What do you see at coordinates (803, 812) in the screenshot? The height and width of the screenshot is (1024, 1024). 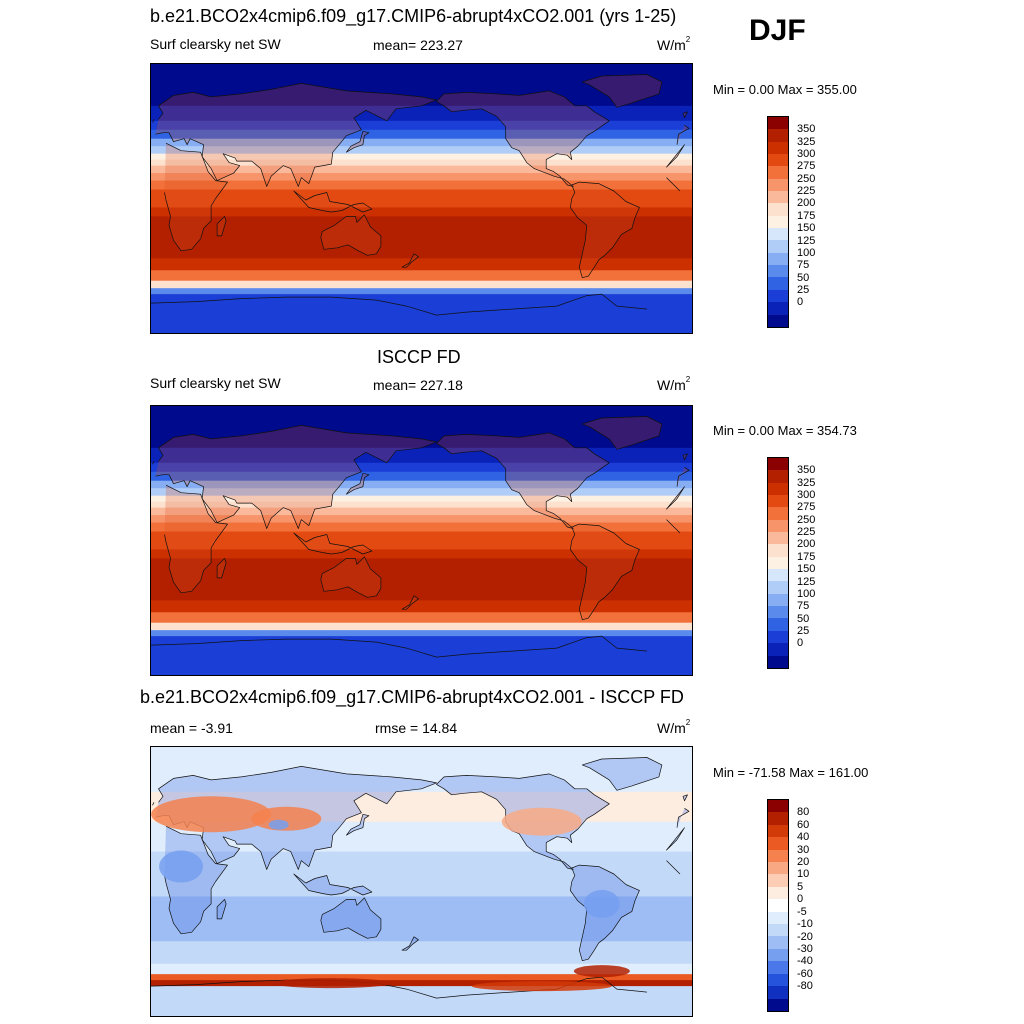 I see `colorbar-tick-label: 80` at bounding box center [803, 812].